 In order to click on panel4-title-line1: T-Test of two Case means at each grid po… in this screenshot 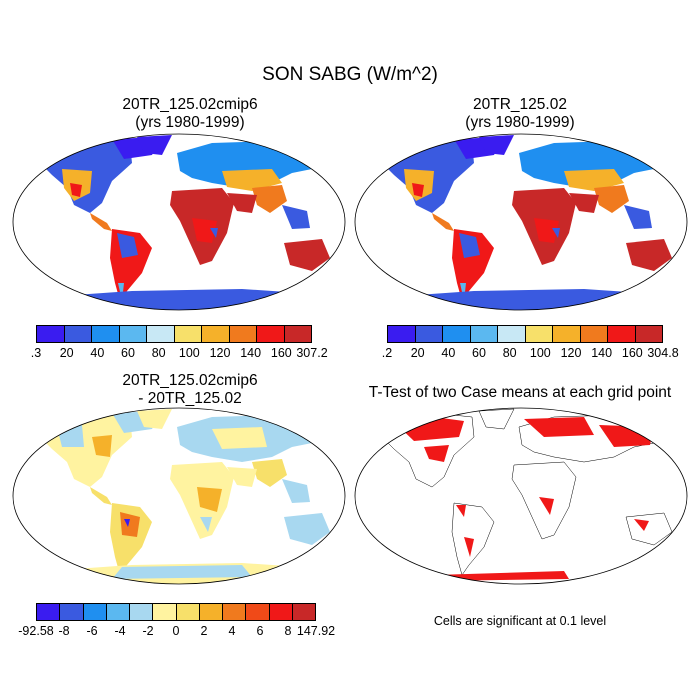, I will do `click(520, 392)`.